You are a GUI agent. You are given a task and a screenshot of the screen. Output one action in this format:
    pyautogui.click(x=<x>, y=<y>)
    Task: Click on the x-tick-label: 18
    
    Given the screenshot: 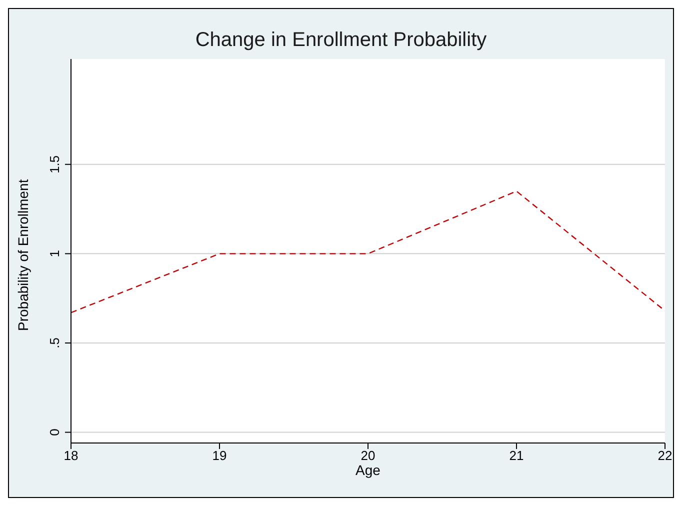 What is the action you would take?
    pyautogui.click(x=71, y=456)
    